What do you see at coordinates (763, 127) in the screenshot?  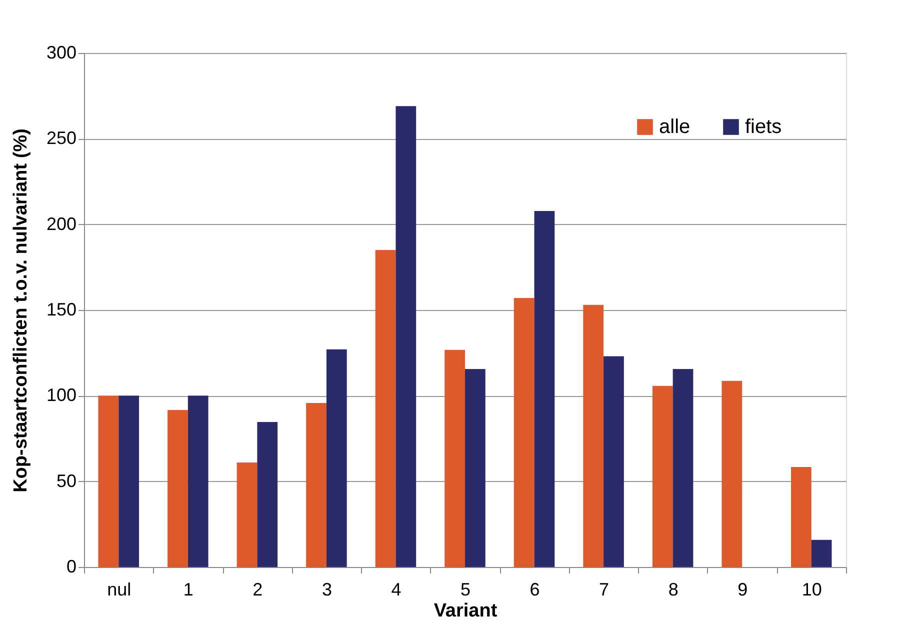 I see `legend-label: fiets` at bounding box center [763, 127].